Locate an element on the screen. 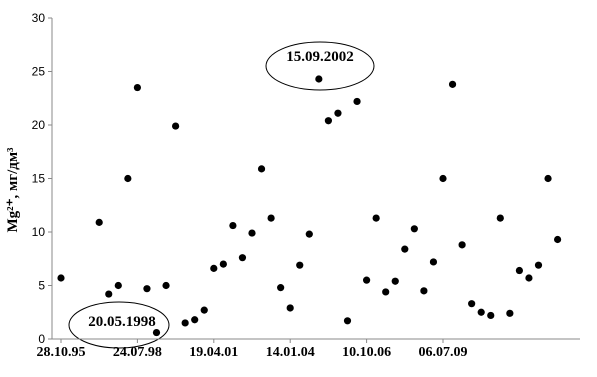 The image size is (597, 377). y-tick-label: 20 is located at coordinates (39, 125).